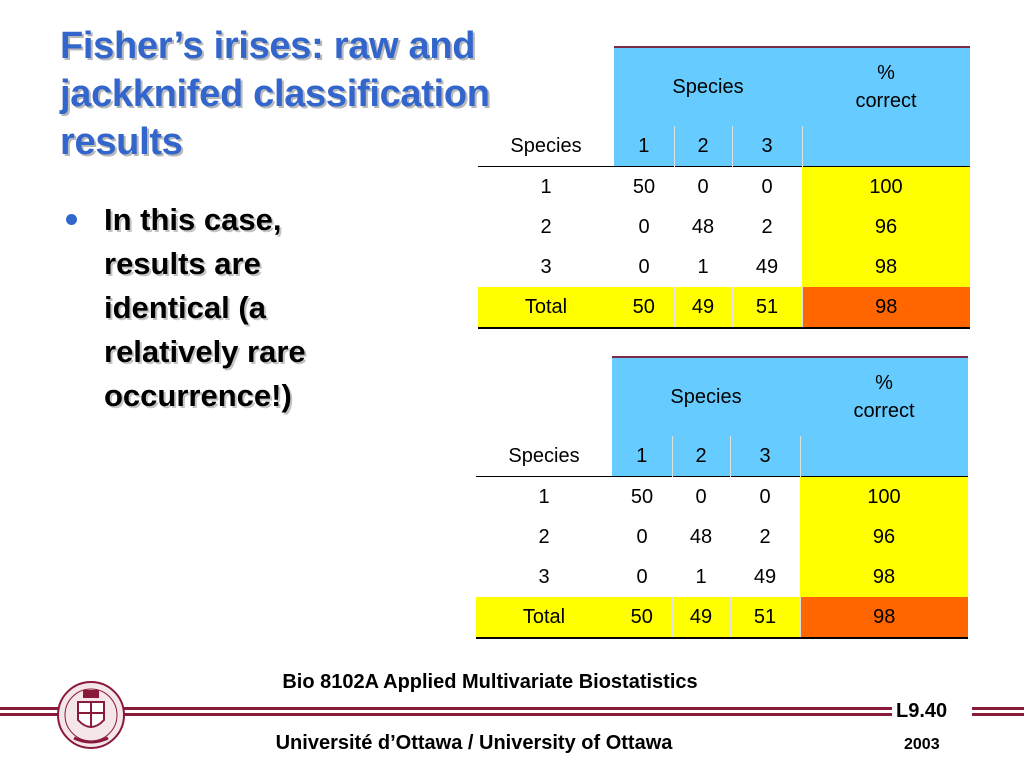 Image resolution: width=1024 pixels, height=768 pixels. I want to click on bullet-line: results are, so click(182, 263).